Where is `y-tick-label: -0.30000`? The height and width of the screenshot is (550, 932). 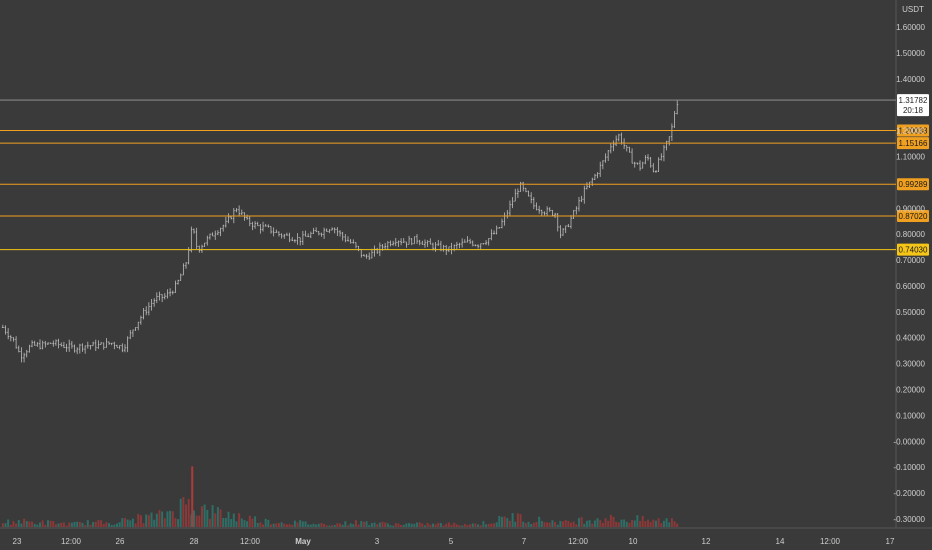
y-tick-label: -0.30000 is located at coordinates (909, 519).